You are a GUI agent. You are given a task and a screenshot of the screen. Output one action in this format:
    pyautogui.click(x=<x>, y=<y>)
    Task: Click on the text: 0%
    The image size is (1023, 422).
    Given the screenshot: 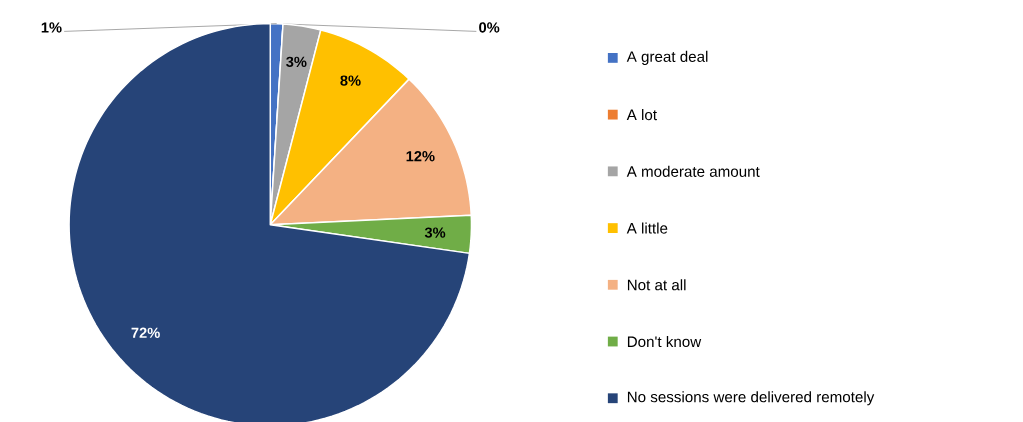 What is the action you would take?
    pyautogui.click(x=489, y=27)
    